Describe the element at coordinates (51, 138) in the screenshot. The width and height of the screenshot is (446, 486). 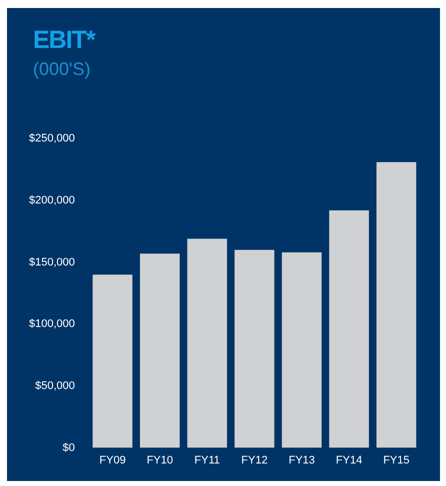
I see `y-tick-label: $250,000` at that location.